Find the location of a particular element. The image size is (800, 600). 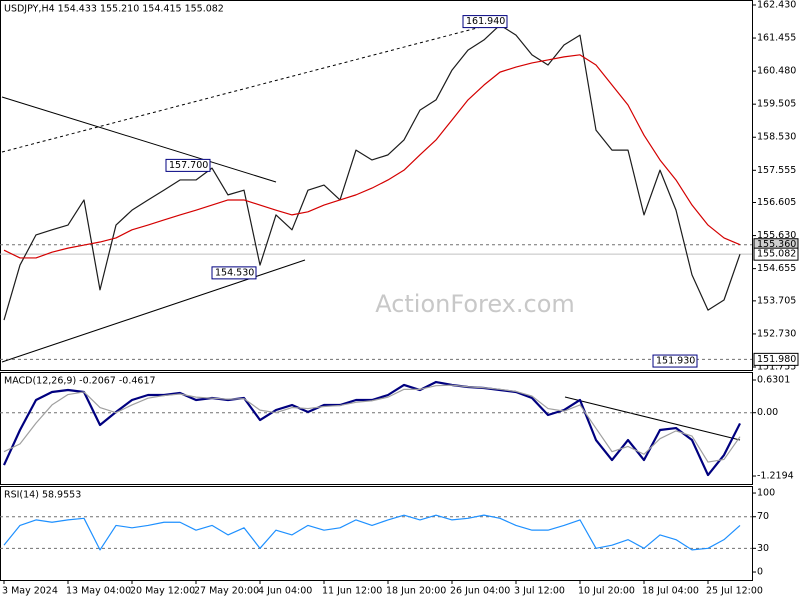

rsi-panel is located at coordinates (376, 533).